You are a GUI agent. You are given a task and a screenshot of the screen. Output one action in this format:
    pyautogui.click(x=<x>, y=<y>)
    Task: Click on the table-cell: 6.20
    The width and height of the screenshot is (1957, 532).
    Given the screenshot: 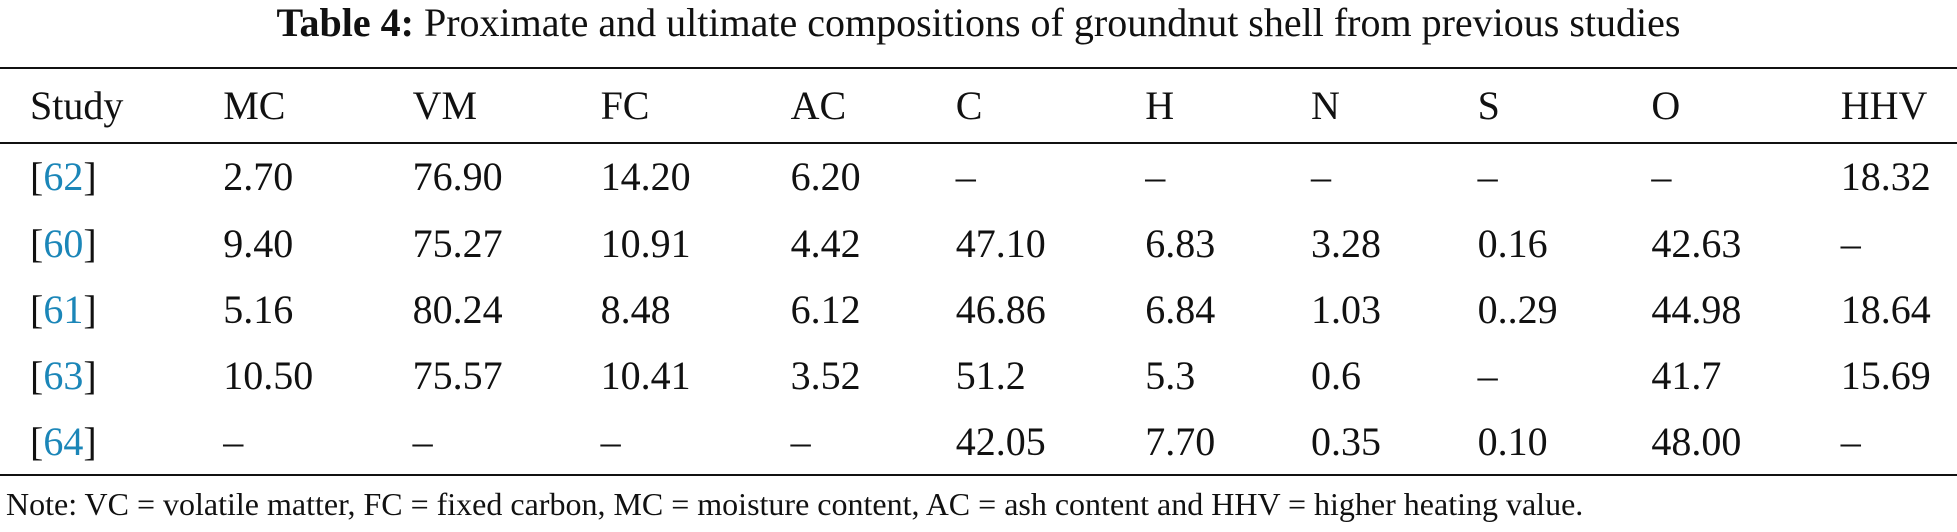 What is the action you would take?
    pyautogui.click(x=825, y=176)
    